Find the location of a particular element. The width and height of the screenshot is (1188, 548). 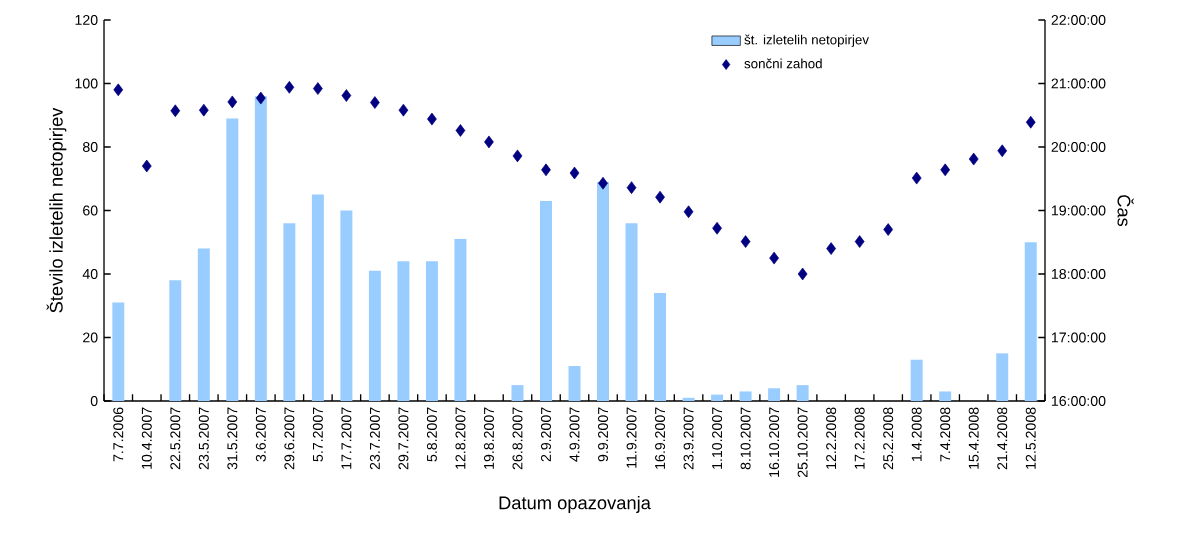

y-tick-label: 0 is located at coordinates (94, 400).